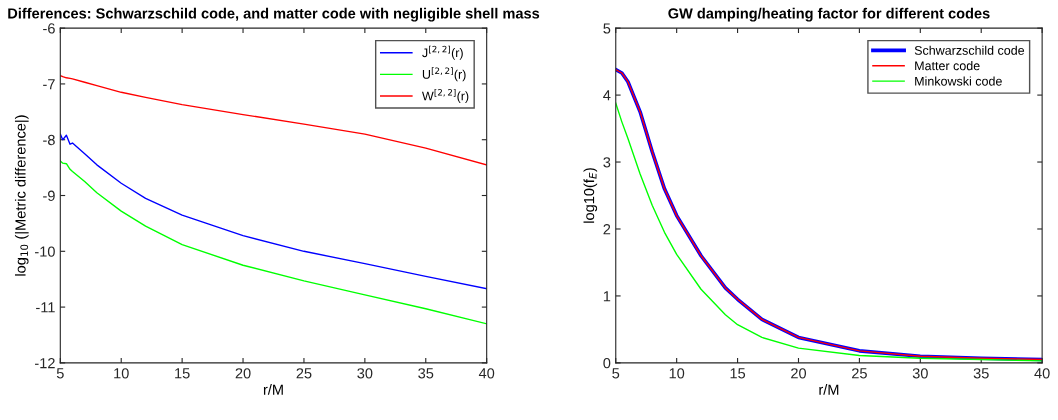  Describe the element at coordinates (607, 95) in the screenshot. I see `y-tick-label: 4` at that location.